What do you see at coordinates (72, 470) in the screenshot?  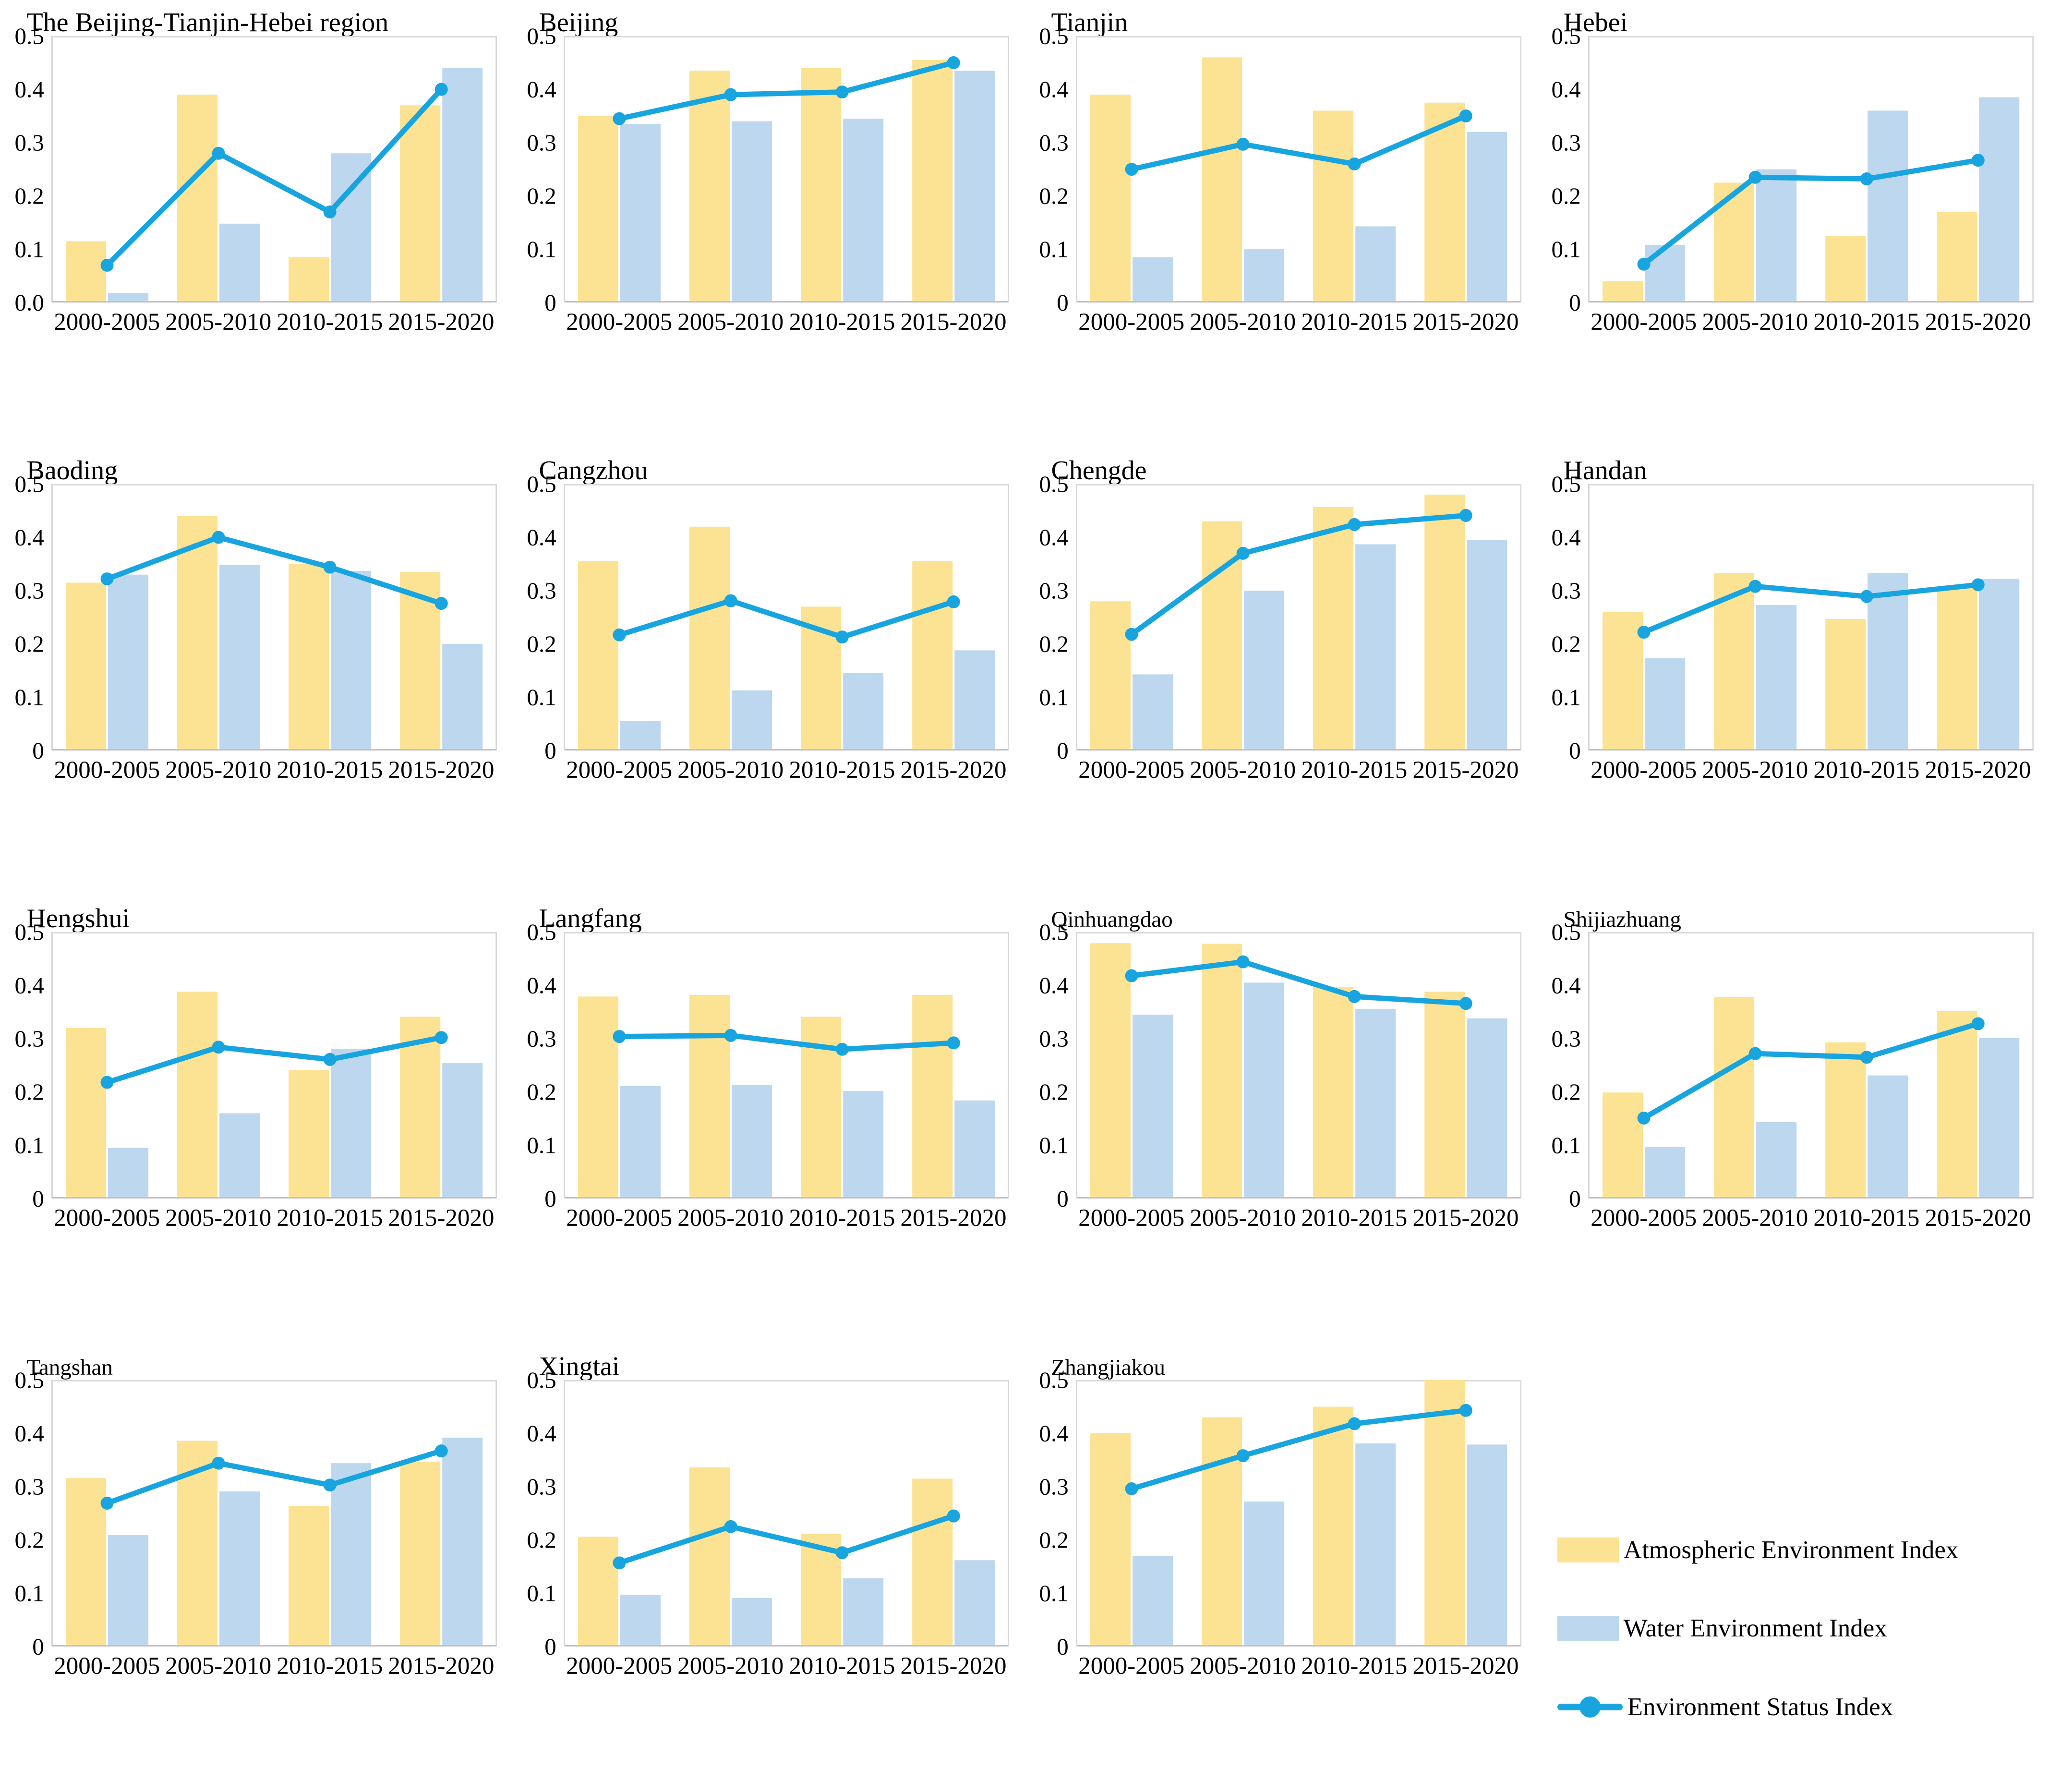 I see `panel-title: Baoding` at bounding box center [72, 470].